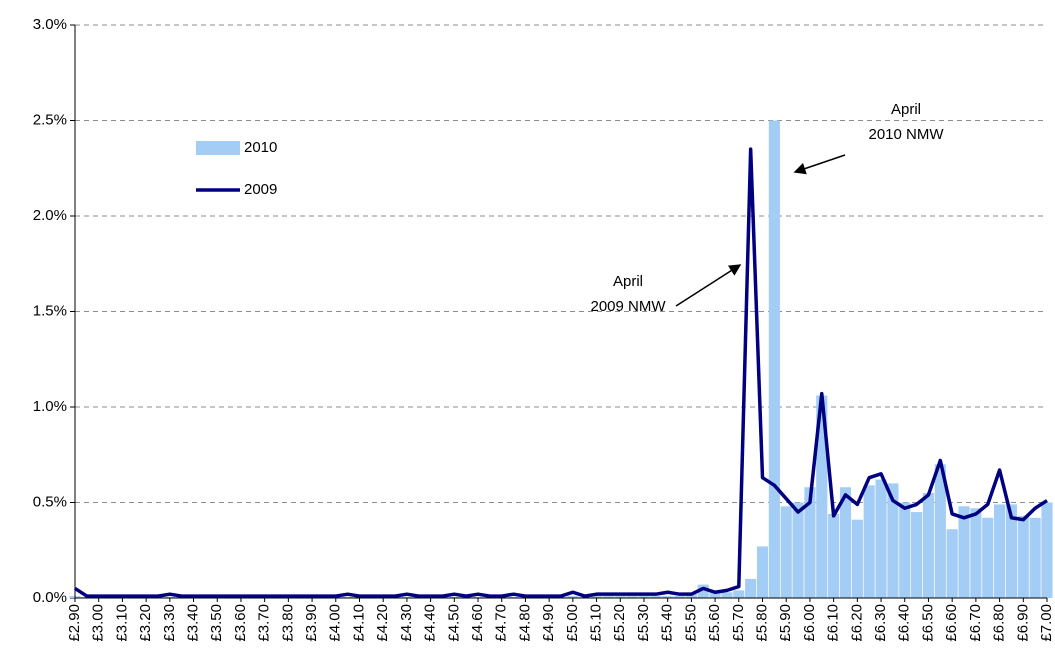  Describe the element at coordinates (619, 623) in the screenshot. I see `x-tick-label: £5.20` at that location.